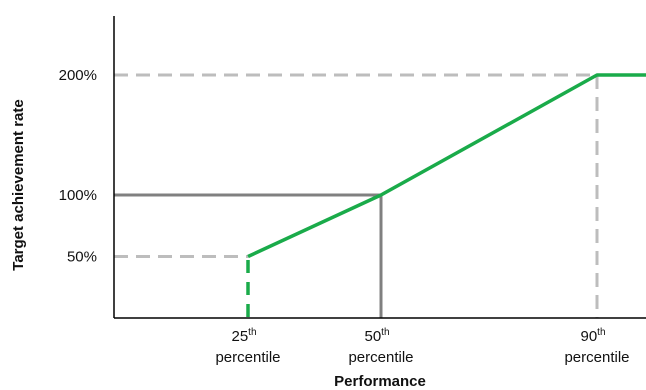 The width and height of the screenshot is (646, 390). Describe the element at coordinates (592, 336) in the screenshot. I see `svg-text: 90th` at that location.